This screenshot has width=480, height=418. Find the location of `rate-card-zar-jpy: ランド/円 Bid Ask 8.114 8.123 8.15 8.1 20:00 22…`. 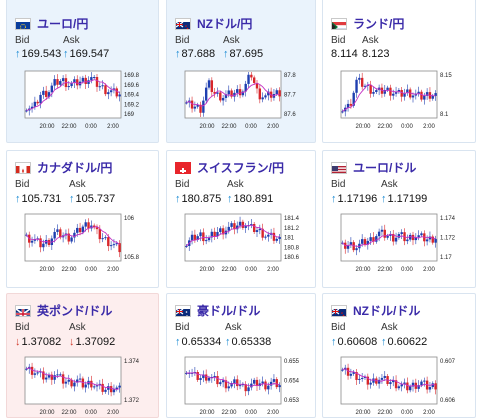

rate-card-zar-jpy: ランド/円 Bid Ask 8.114 8.123 8.15 8.1 20:00 22… is located at coordinates (399, 71).